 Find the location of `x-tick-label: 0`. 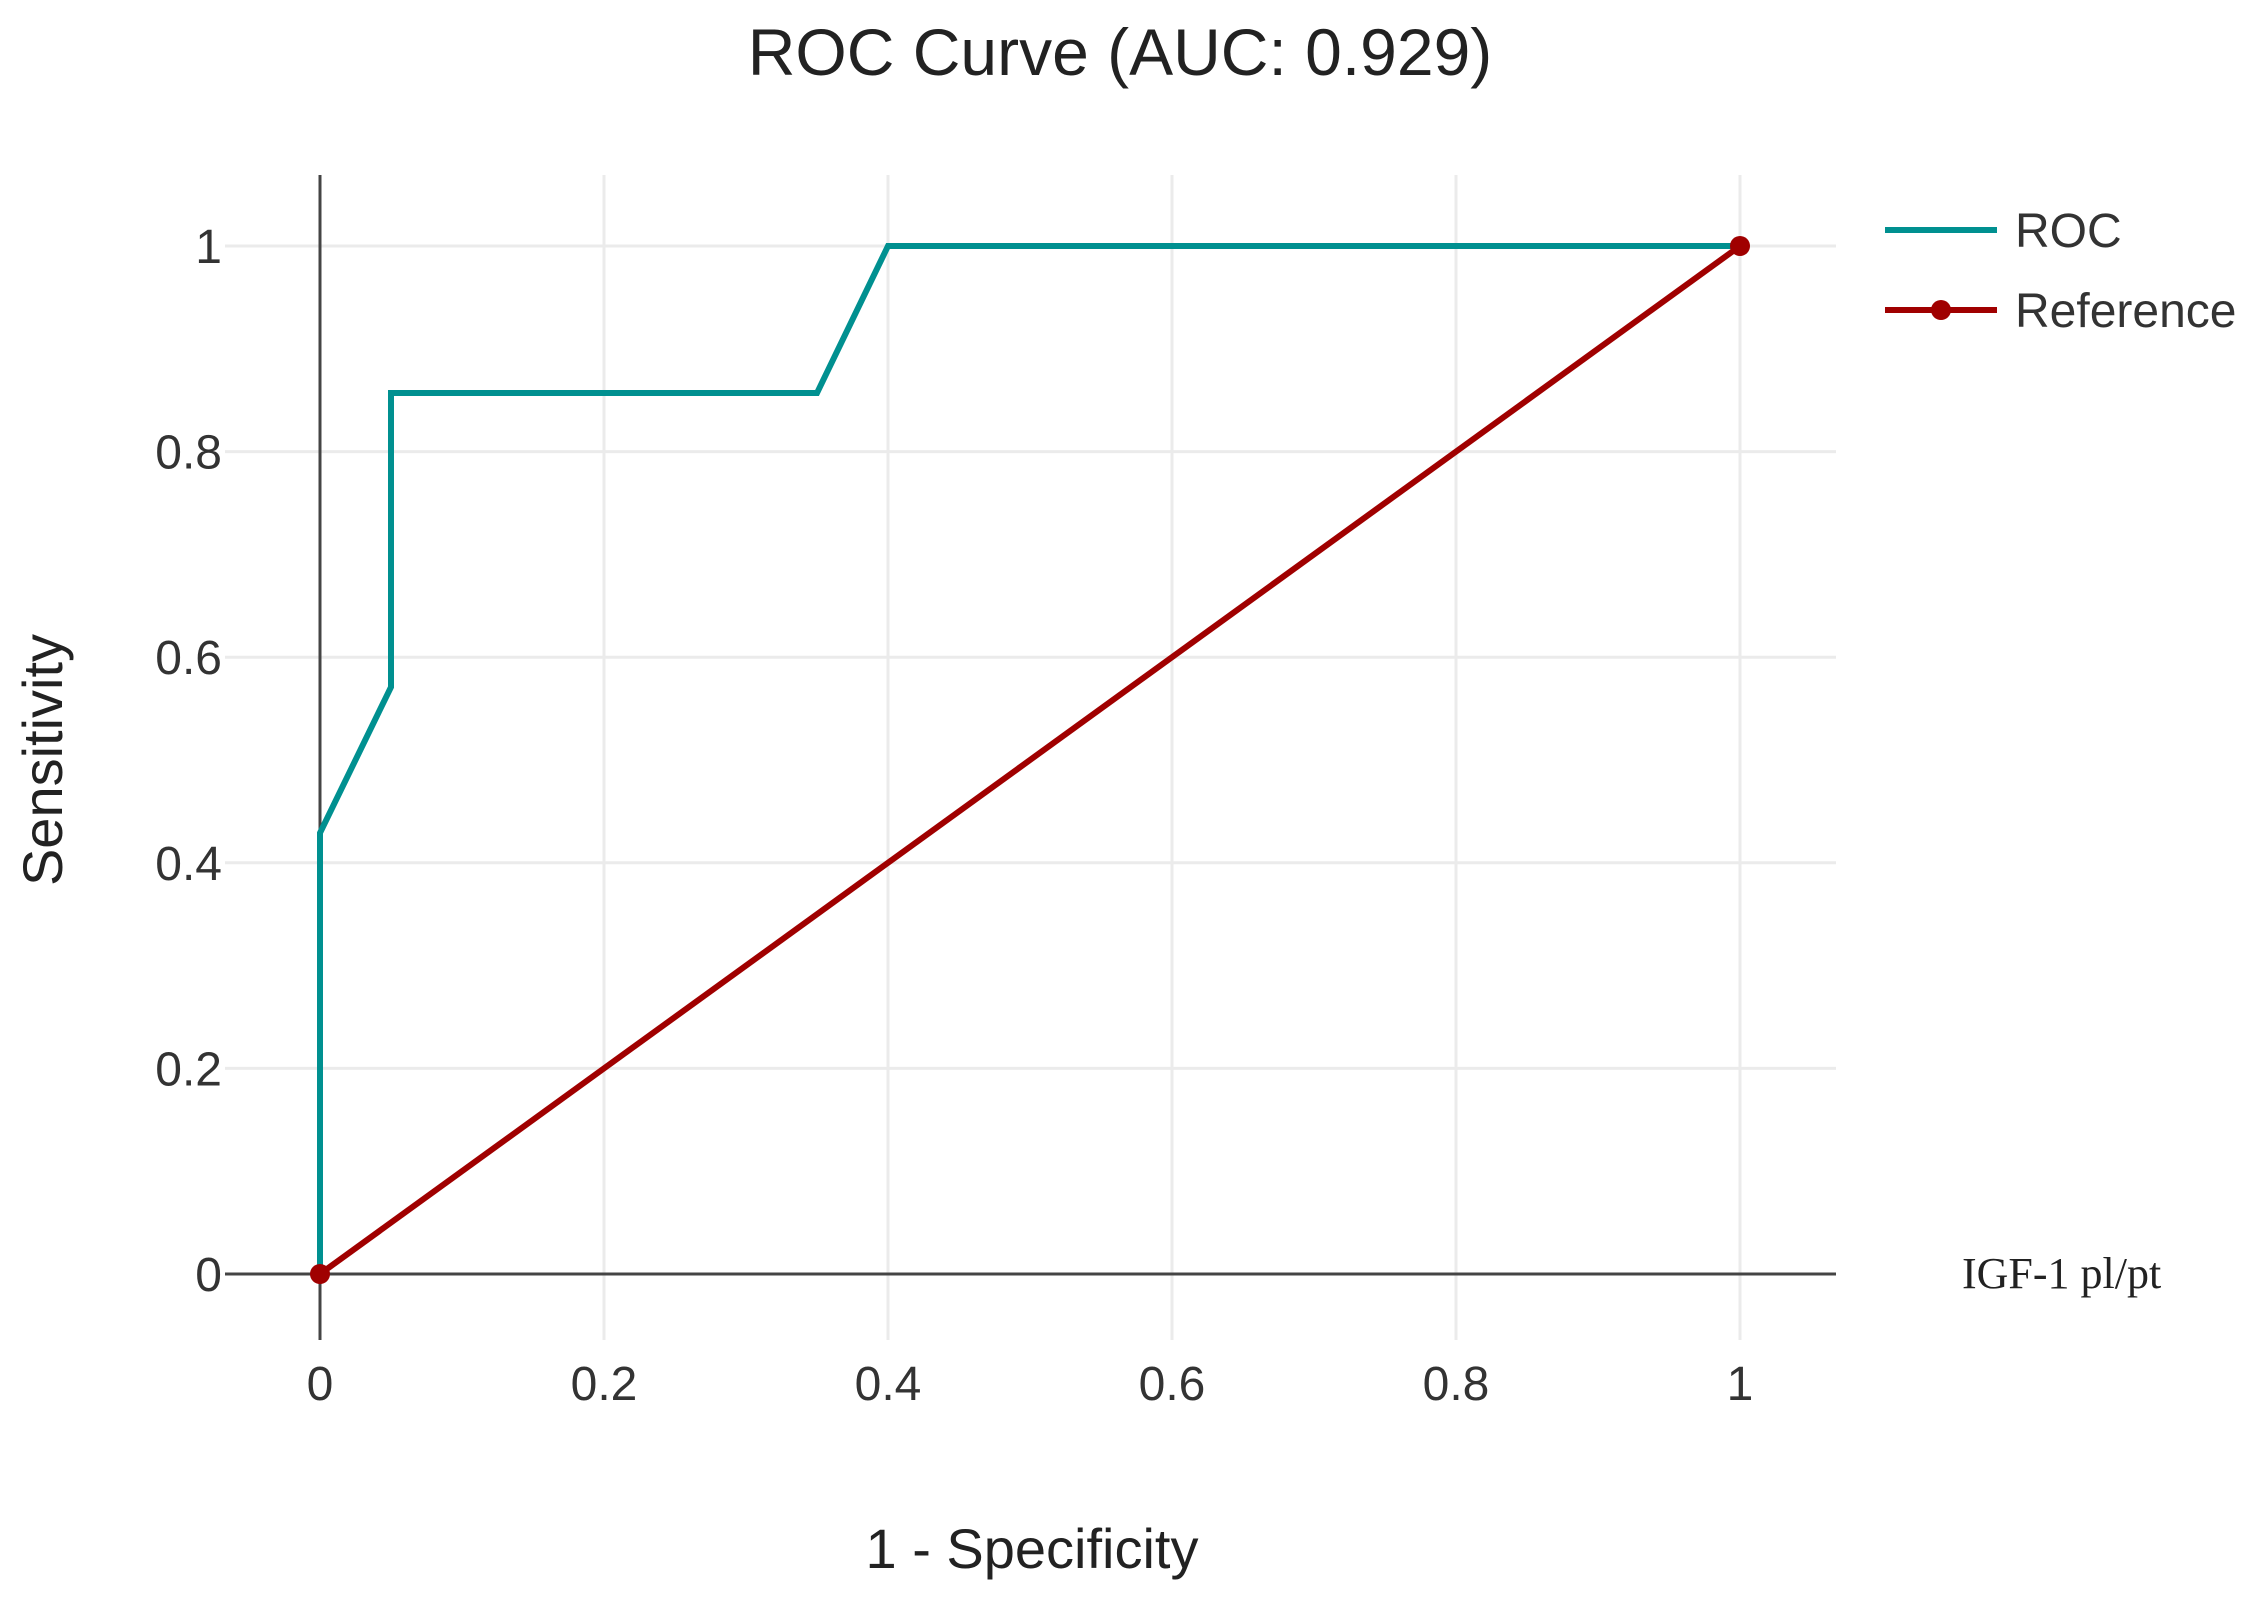

x-tick-label: 0 is located at coordinates (320, 1384).